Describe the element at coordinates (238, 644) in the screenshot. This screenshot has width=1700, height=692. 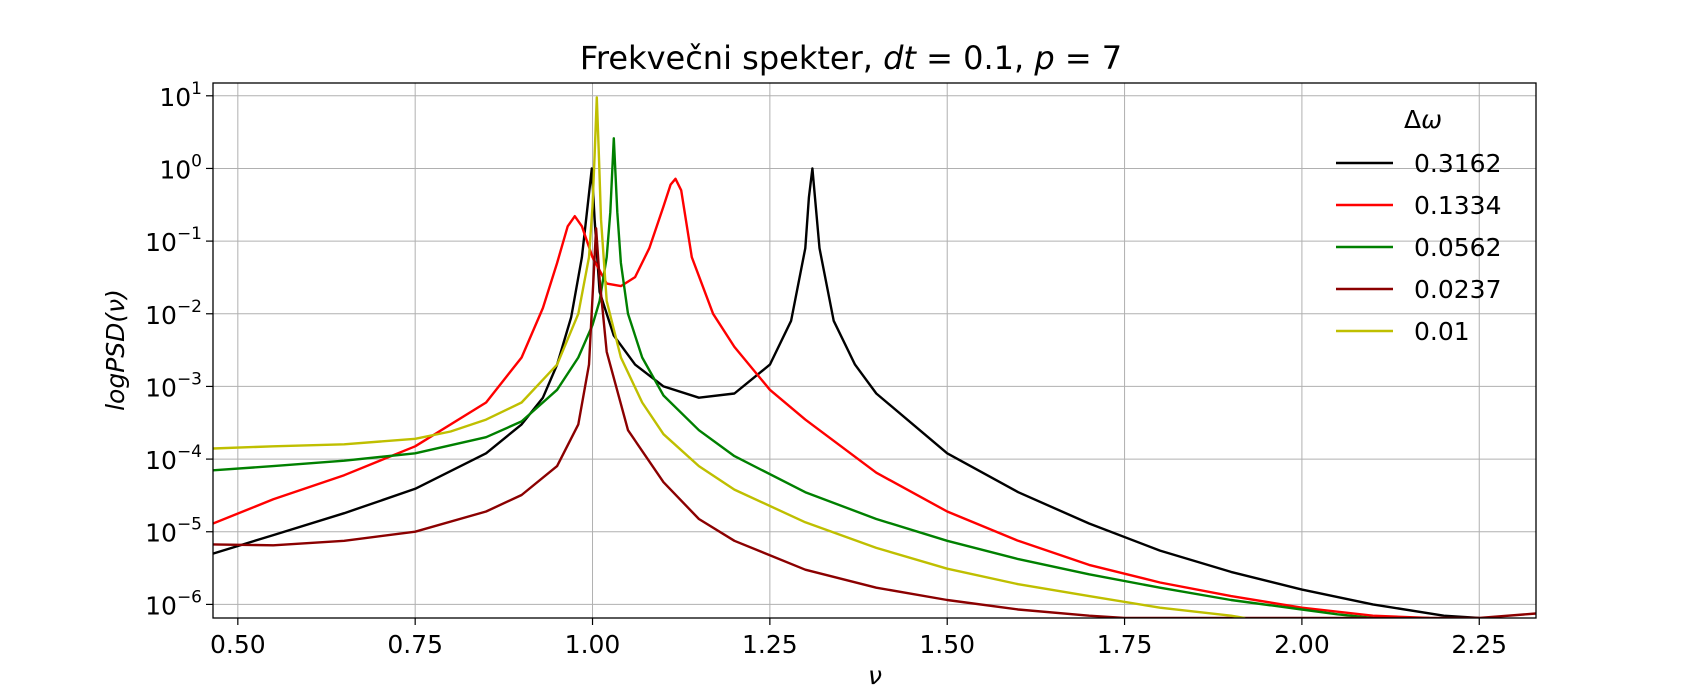
I see `x-tick-label: 0.50` at that location.